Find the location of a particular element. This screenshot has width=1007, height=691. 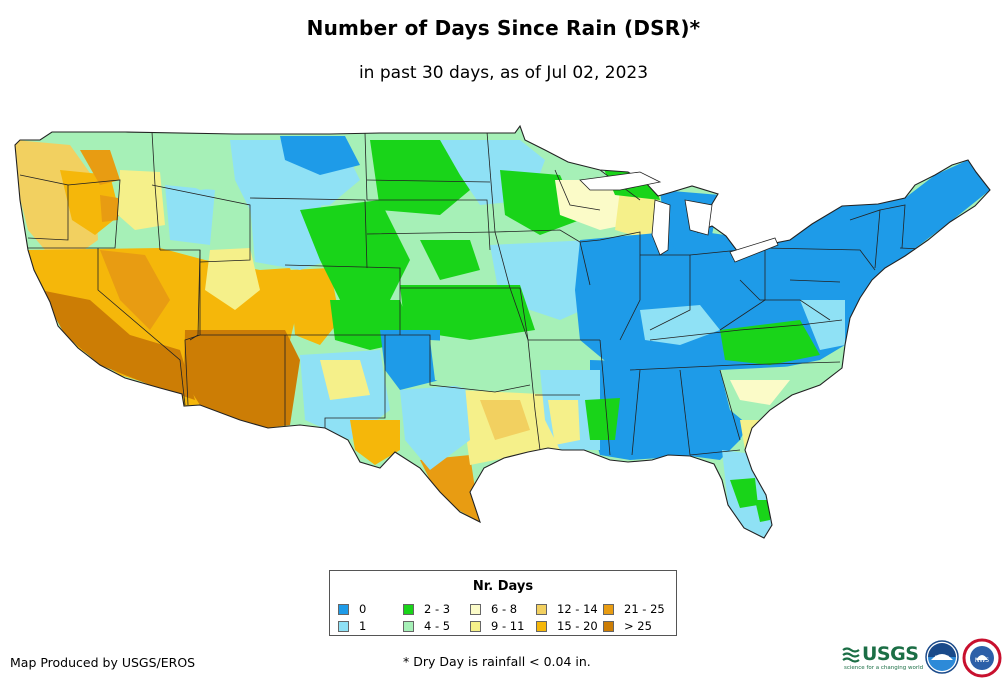

svg-text: NWS is located at coordinates (982, 660).